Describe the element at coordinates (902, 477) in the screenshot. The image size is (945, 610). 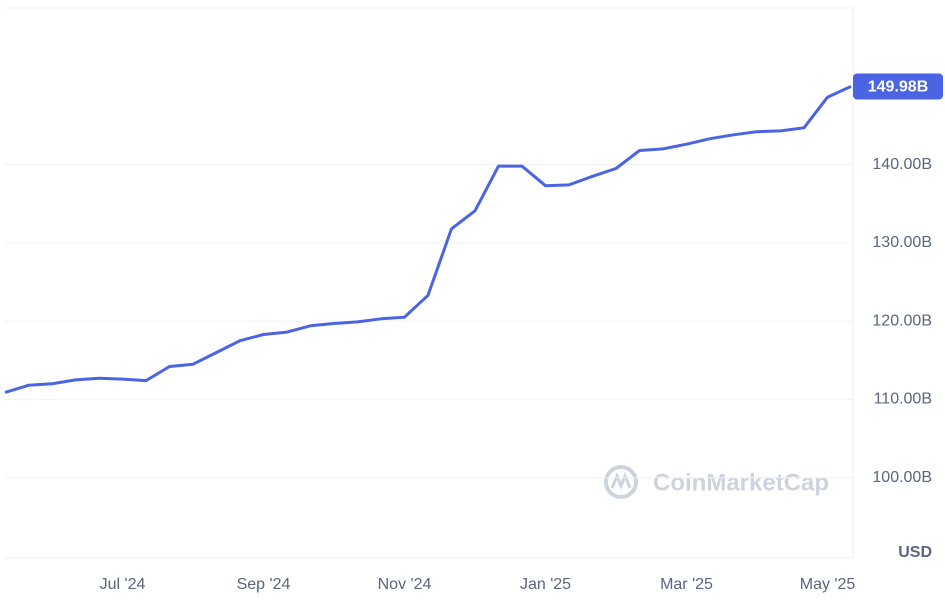
I see `y-tick-label: 100.00B` at that location.